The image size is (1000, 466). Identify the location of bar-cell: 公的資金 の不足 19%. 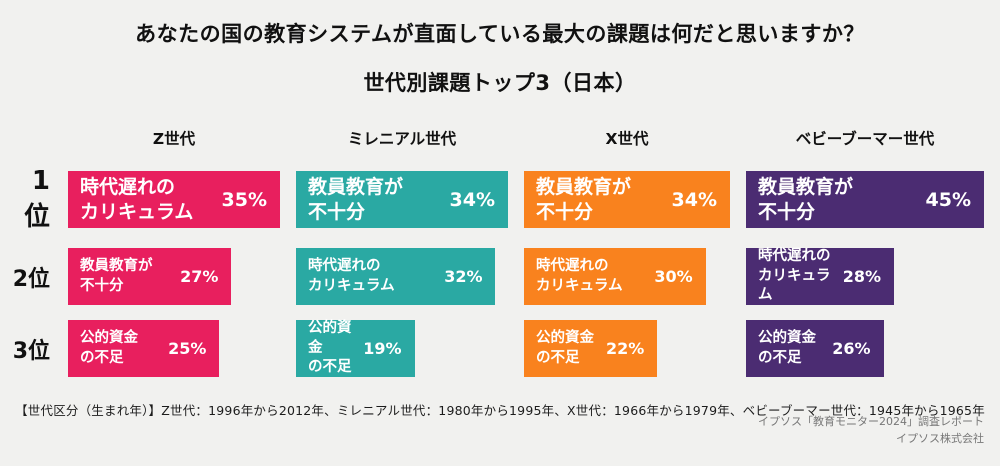
(402, 348).